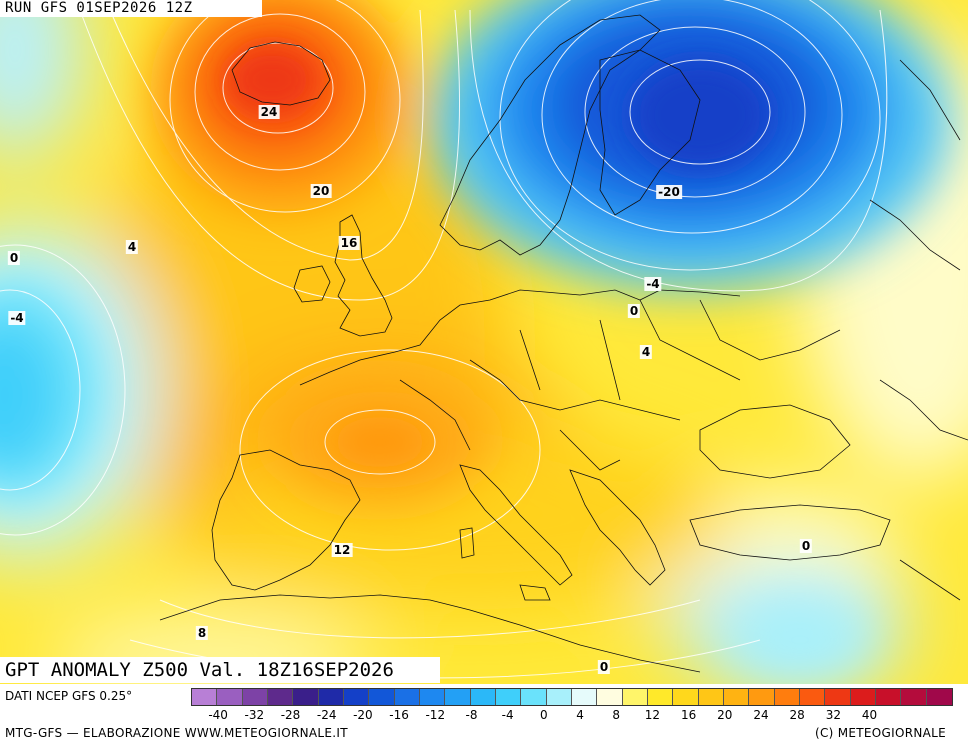  Describe the element at coordinates (580, 715) in the screenshot. I see `colorbar-tick-label: 4` at that location.